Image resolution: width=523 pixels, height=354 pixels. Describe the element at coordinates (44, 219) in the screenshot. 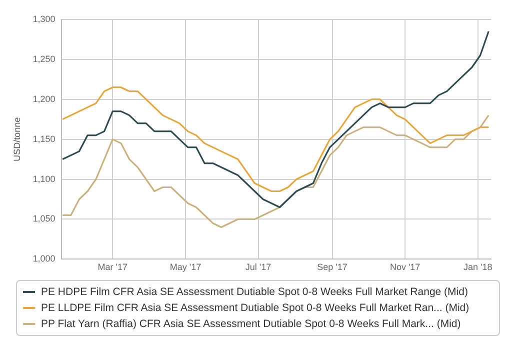

I see `y-tick-label: 1,050` at that location.